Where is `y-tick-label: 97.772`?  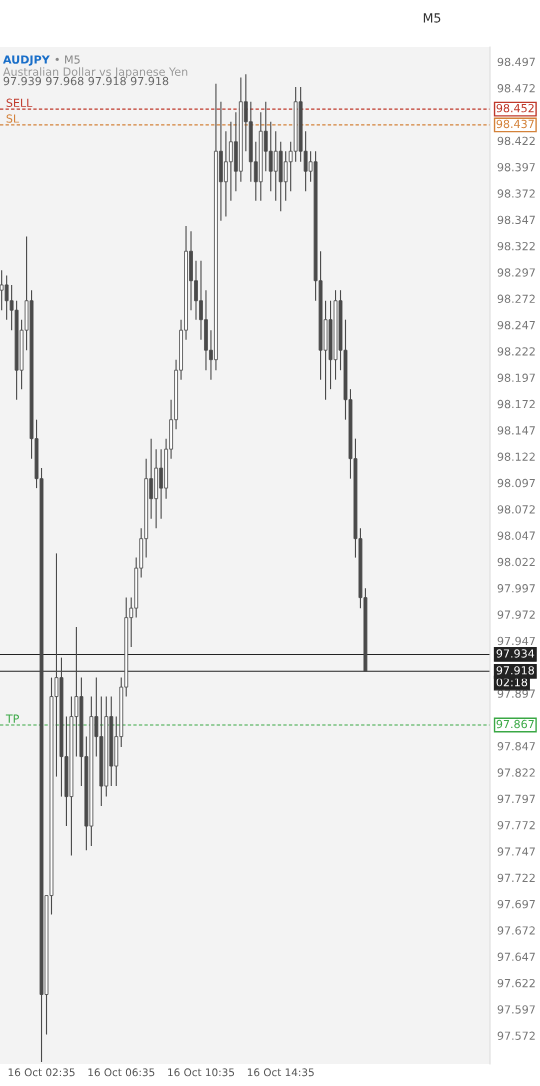 y-tick-label: 97.772 is located at coordinates (516, 825).